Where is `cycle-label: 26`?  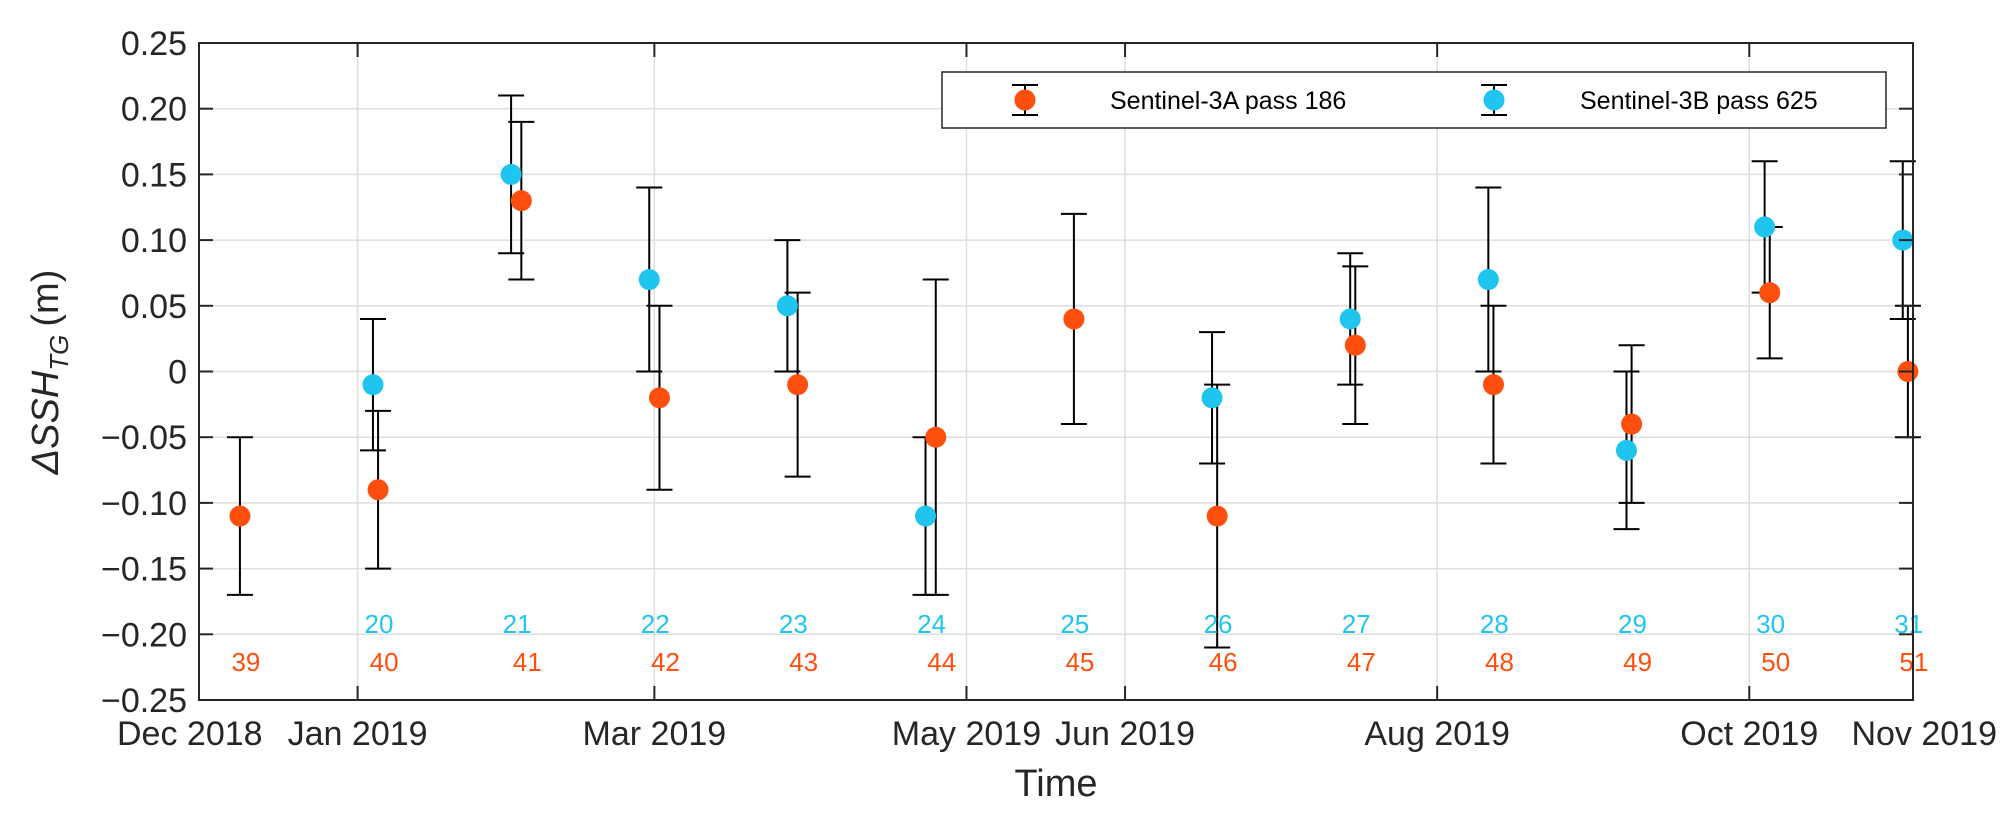
cycle-label: 26 is located at coordinates (1218, 624).